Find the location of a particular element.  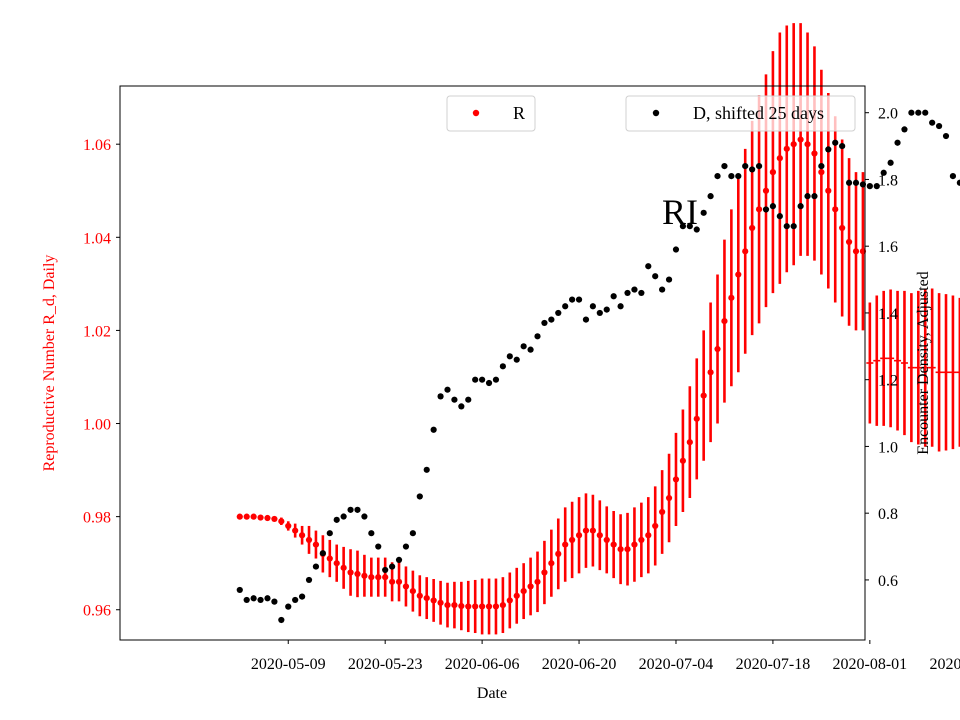

y-right-tick-label: 2.0 is located at coordinates (888, 114).